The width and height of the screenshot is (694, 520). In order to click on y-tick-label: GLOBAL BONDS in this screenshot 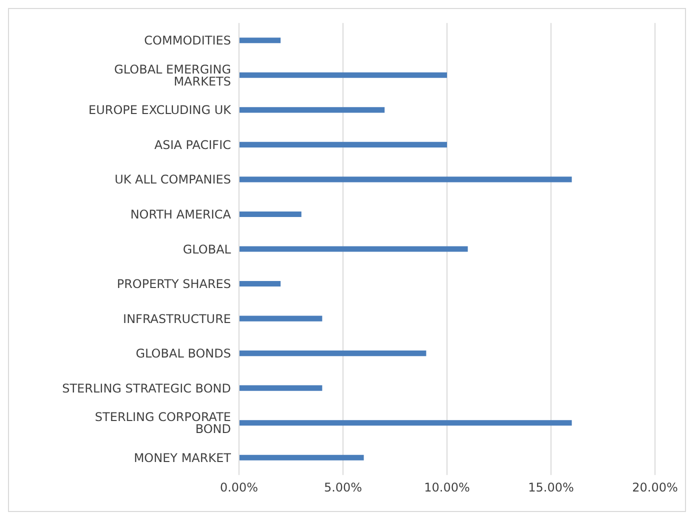, I will do `click(183, 353)`.